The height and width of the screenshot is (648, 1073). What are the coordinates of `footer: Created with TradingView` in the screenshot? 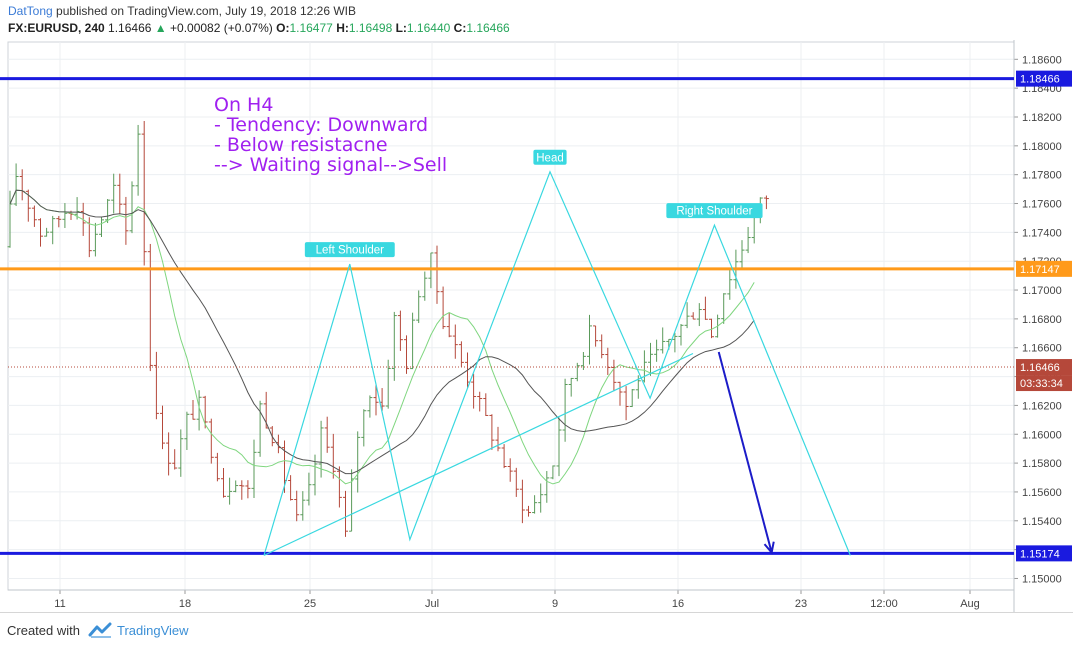 It's located at (536, 630).